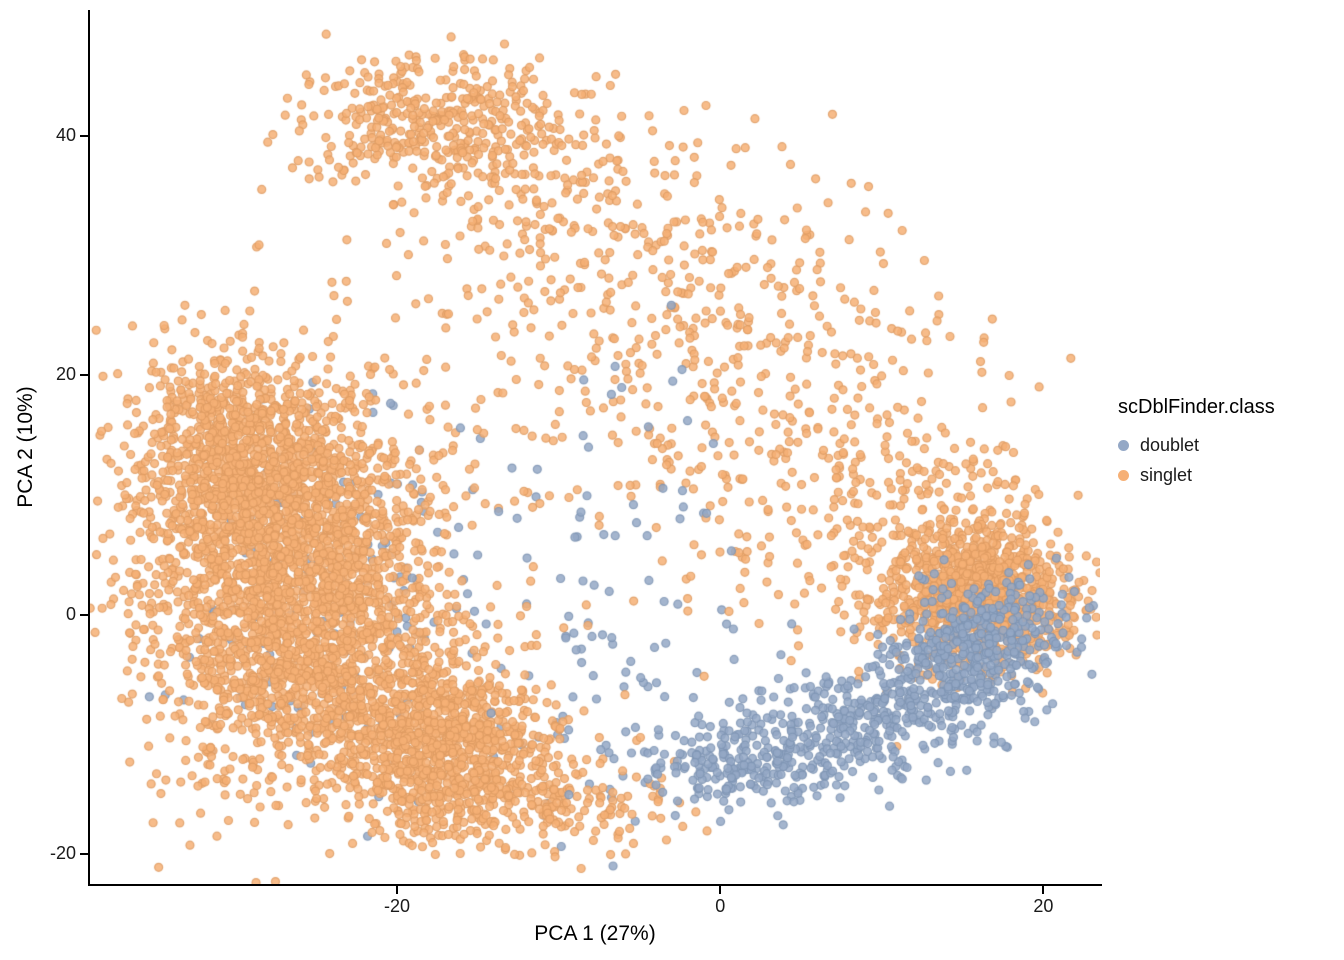 The height and width of the screenshot is (960, 1344). Describe the element at coordinates (1170, 445) in the screenshot. I see `legend-label-doublet: doublet` at that location.